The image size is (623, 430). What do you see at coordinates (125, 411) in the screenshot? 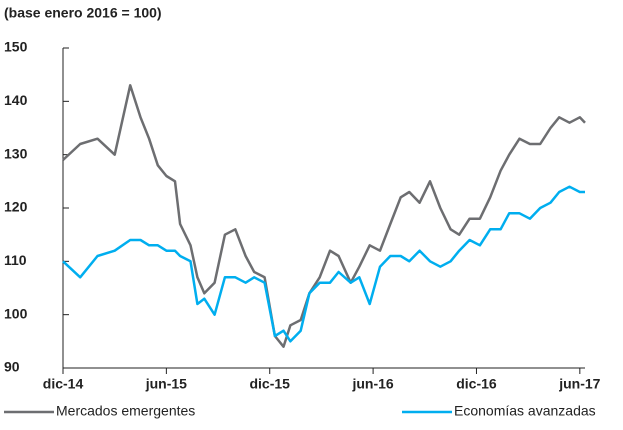
I see `legend-label: Mercados emergentes` at bounding box center [125, 411].